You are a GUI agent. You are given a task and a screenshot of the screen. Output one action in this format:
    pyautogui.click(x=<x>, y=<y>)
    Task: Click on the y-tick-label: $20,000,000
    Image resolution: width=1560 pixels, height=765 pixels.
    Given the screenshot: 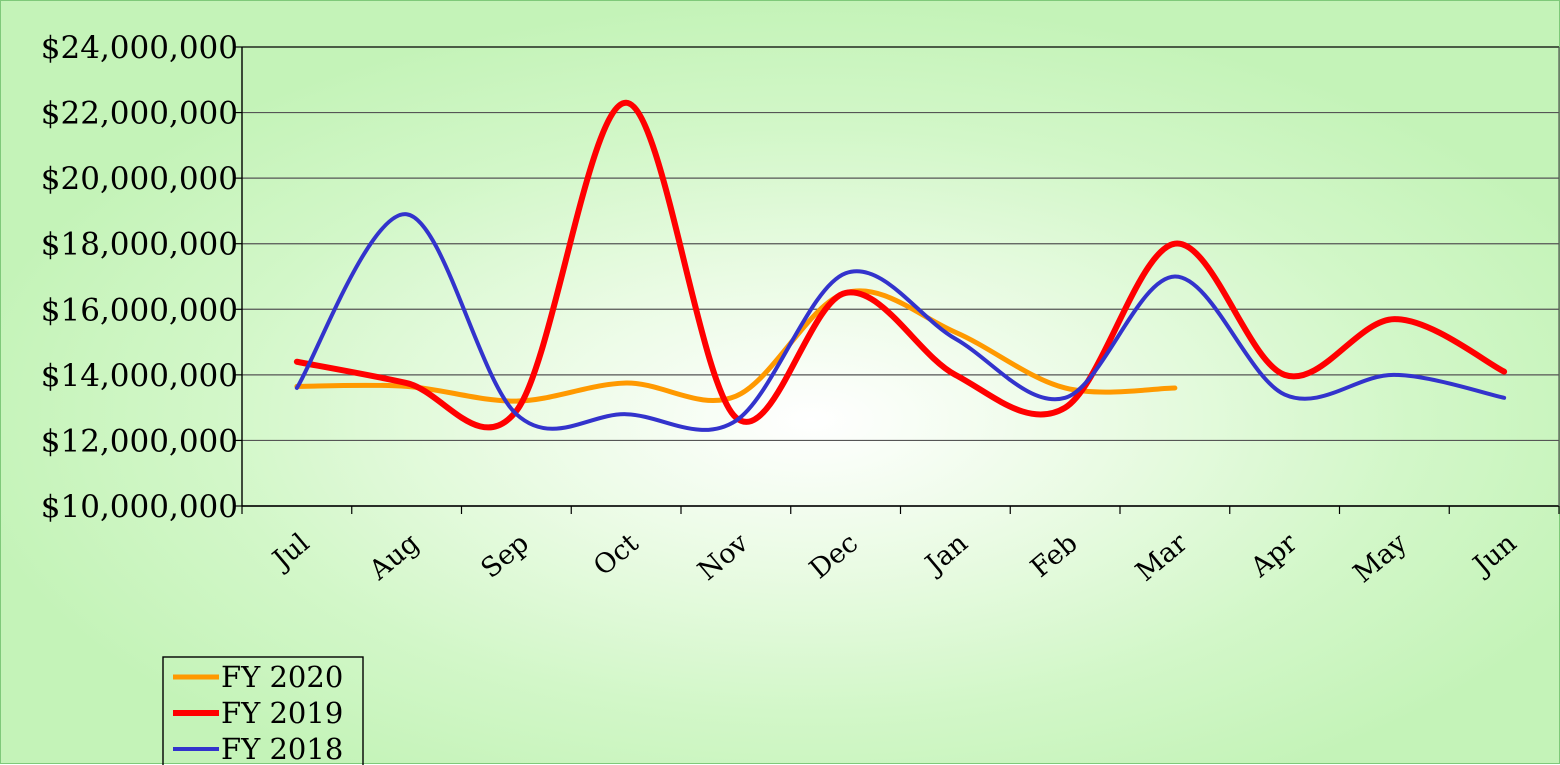 What is the action you would take?
    pyautogui.click(x=139, y=179)
    